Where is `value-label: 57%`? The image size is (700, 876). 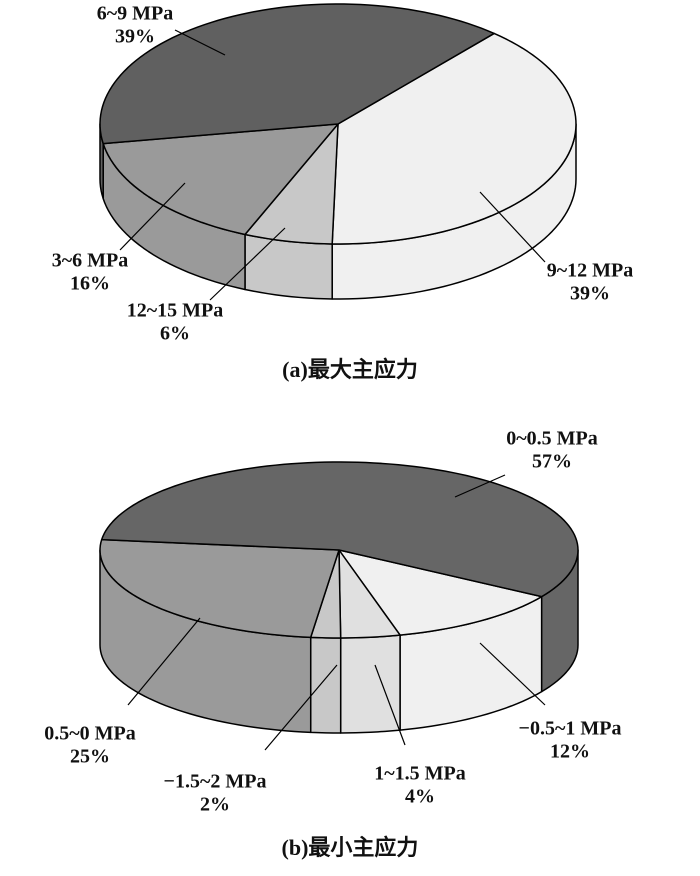 value-label: 57% is located at coordinates (552, 462).